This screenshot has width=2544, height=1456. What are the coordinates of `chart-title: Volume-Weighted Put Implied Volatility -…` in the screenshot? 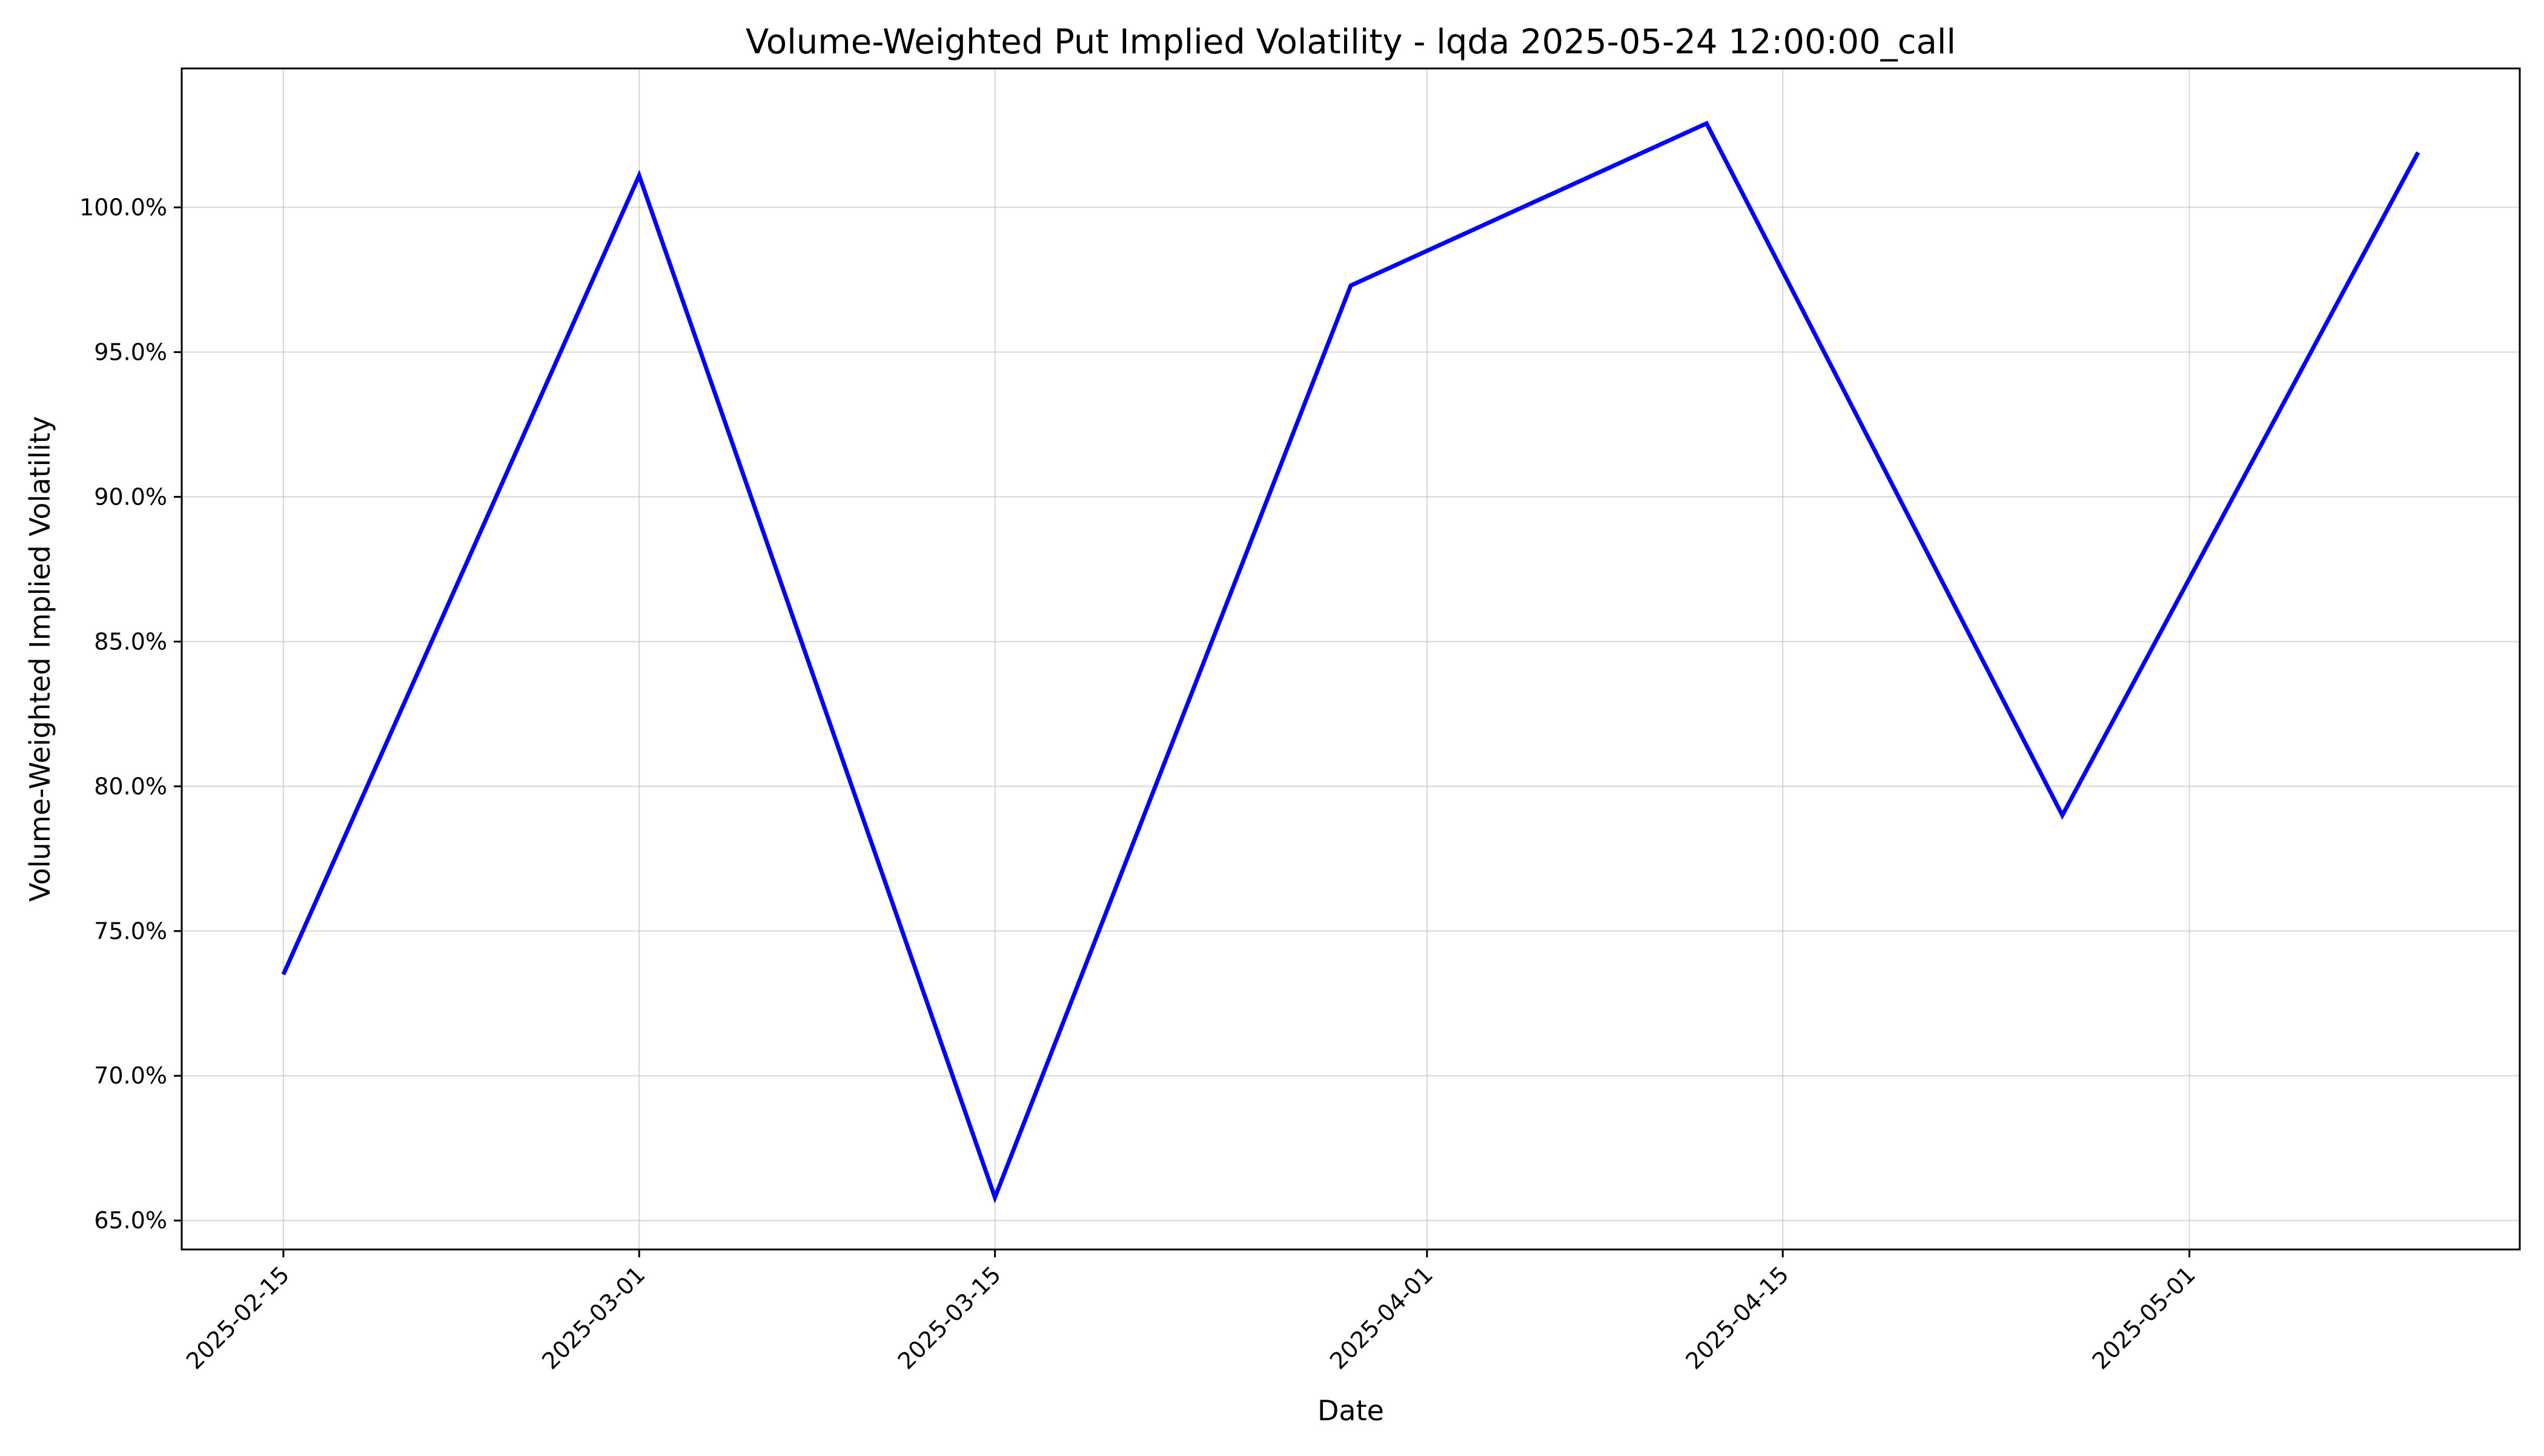 It's located at (1351, 42).